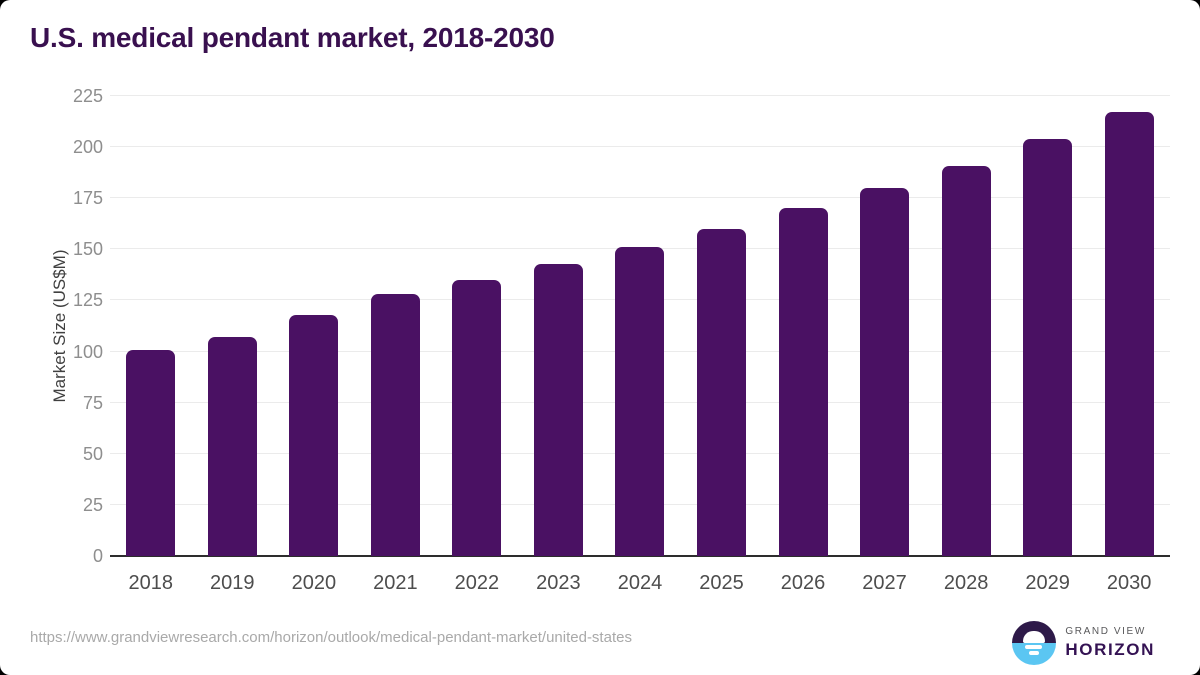 The image size is (1200, 675). What do you see at coordinates (292, 37) in the screenshot?
I see `chart-title: U.S. medical pendant market, 2018-2030` at bounding box center [292, 37].